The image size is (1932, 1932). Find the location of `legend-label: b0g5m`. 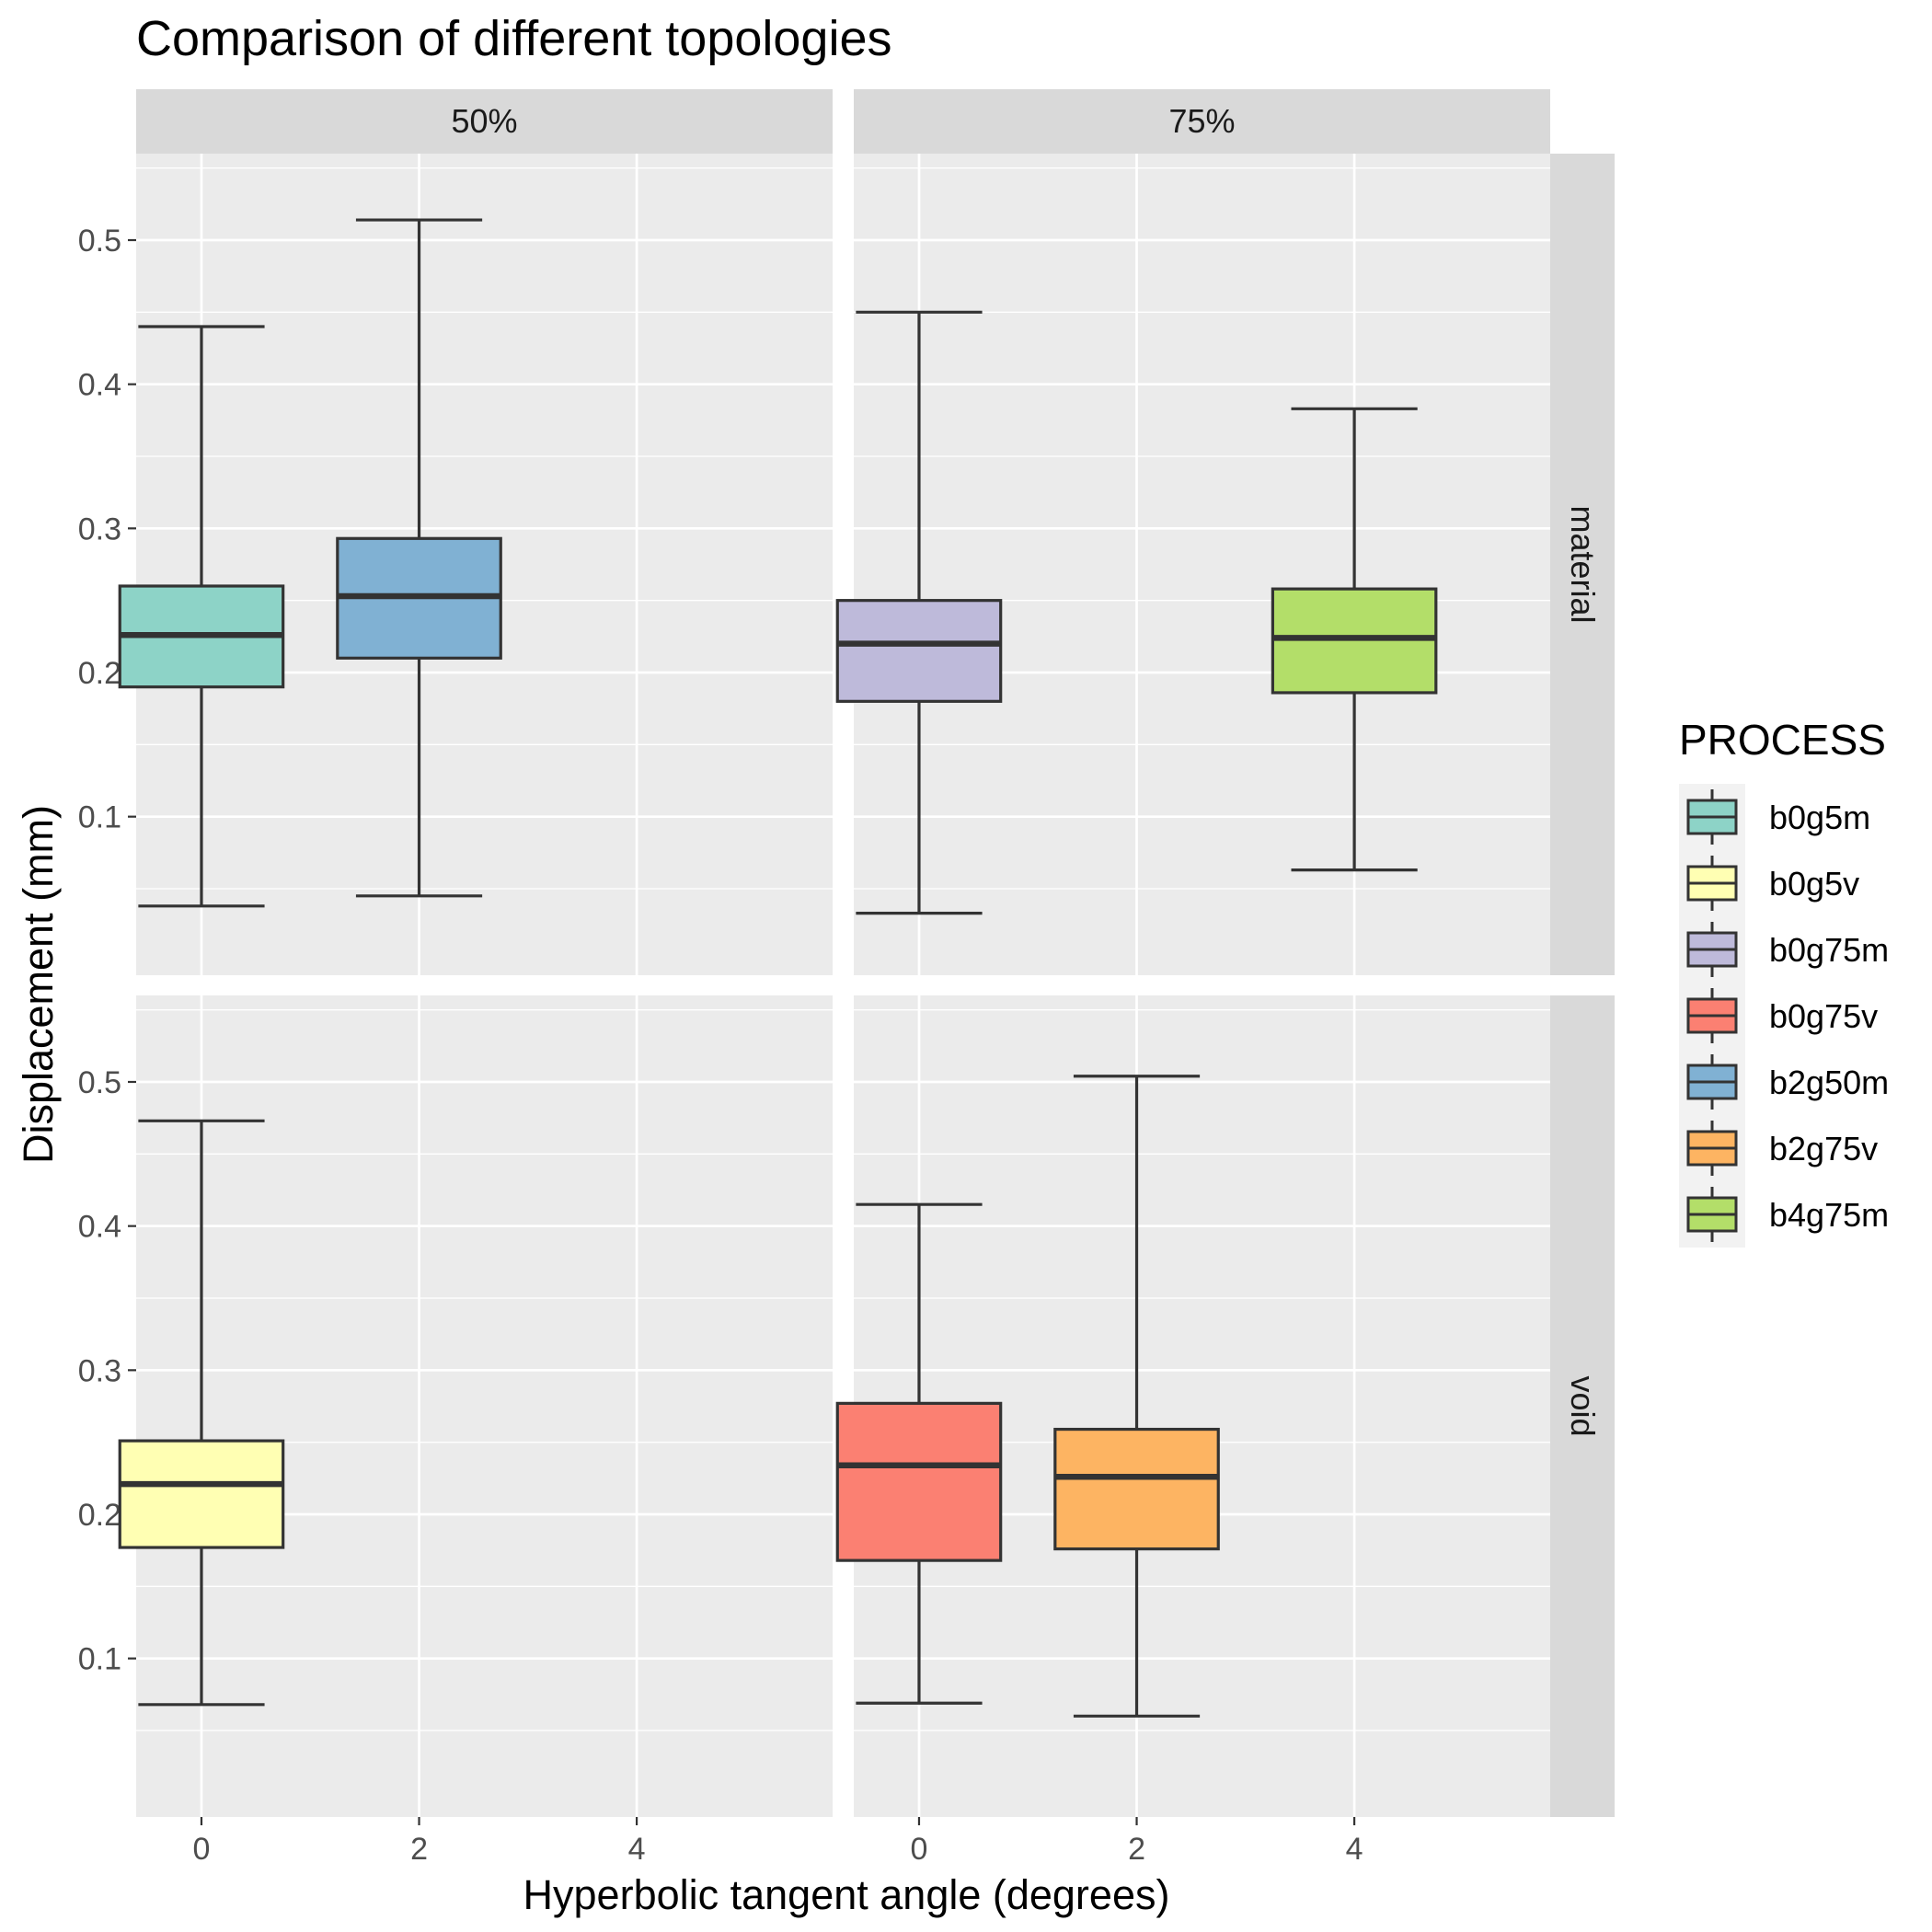

legend-label: b0g5m is located at coordinates (1819, 817).